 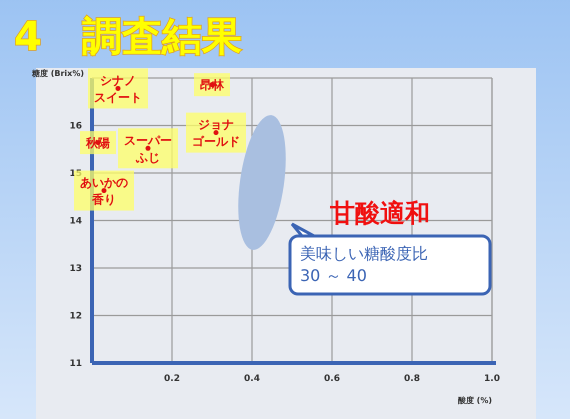 What do you see at coordinates (104, 191) in the screenshot?
I see `data-label: あいかの香り` at bounding box center [104, 191].